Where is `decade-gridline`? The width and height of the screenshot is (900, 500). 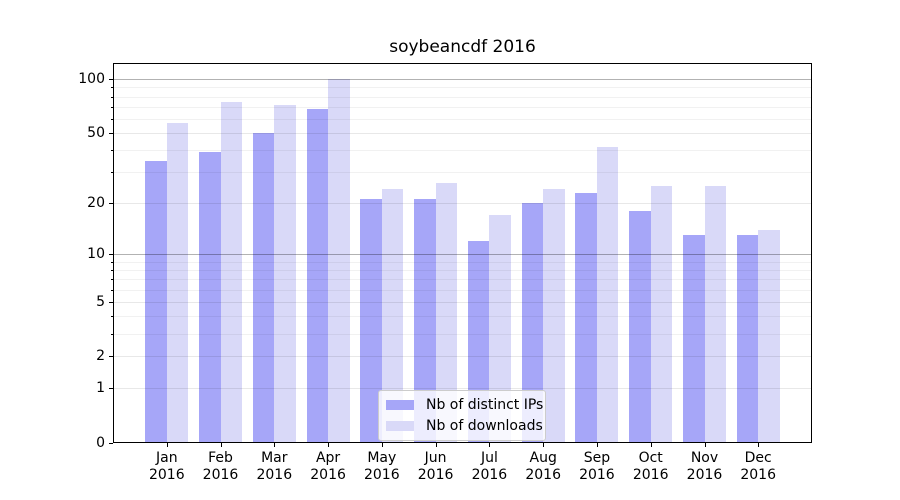
decade-gridline is located at coordinates (462, 254).